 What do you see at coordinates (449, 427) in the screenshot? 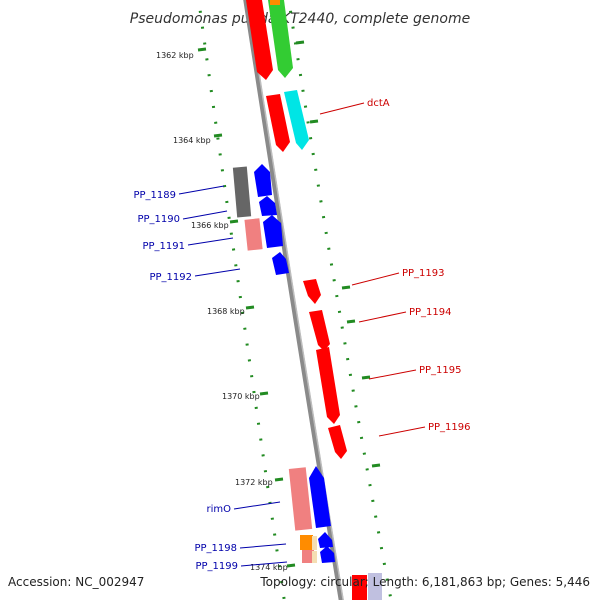
I see `gene-label-pp1196: PP_1196` at bounding box center [449, 427].